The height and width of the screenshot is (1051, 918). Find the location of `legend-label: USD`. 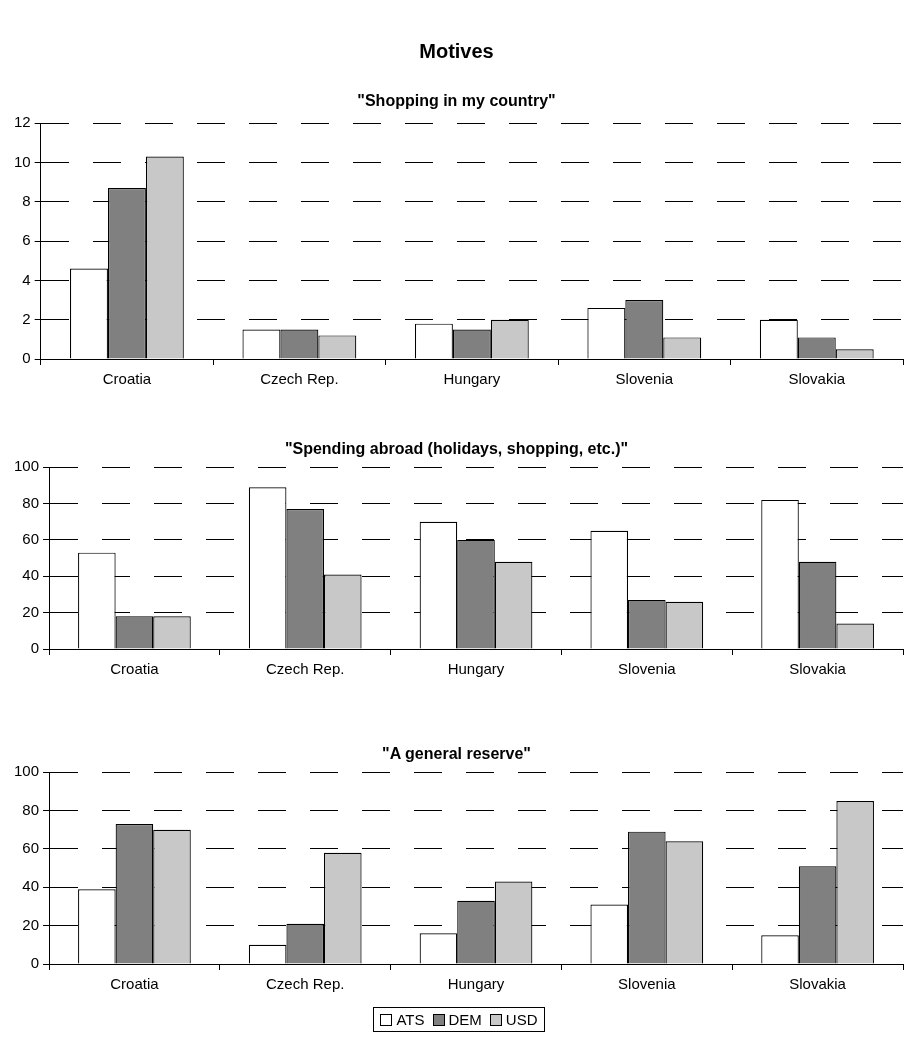

legend-label: USD is located at coordinates (521, 1019).